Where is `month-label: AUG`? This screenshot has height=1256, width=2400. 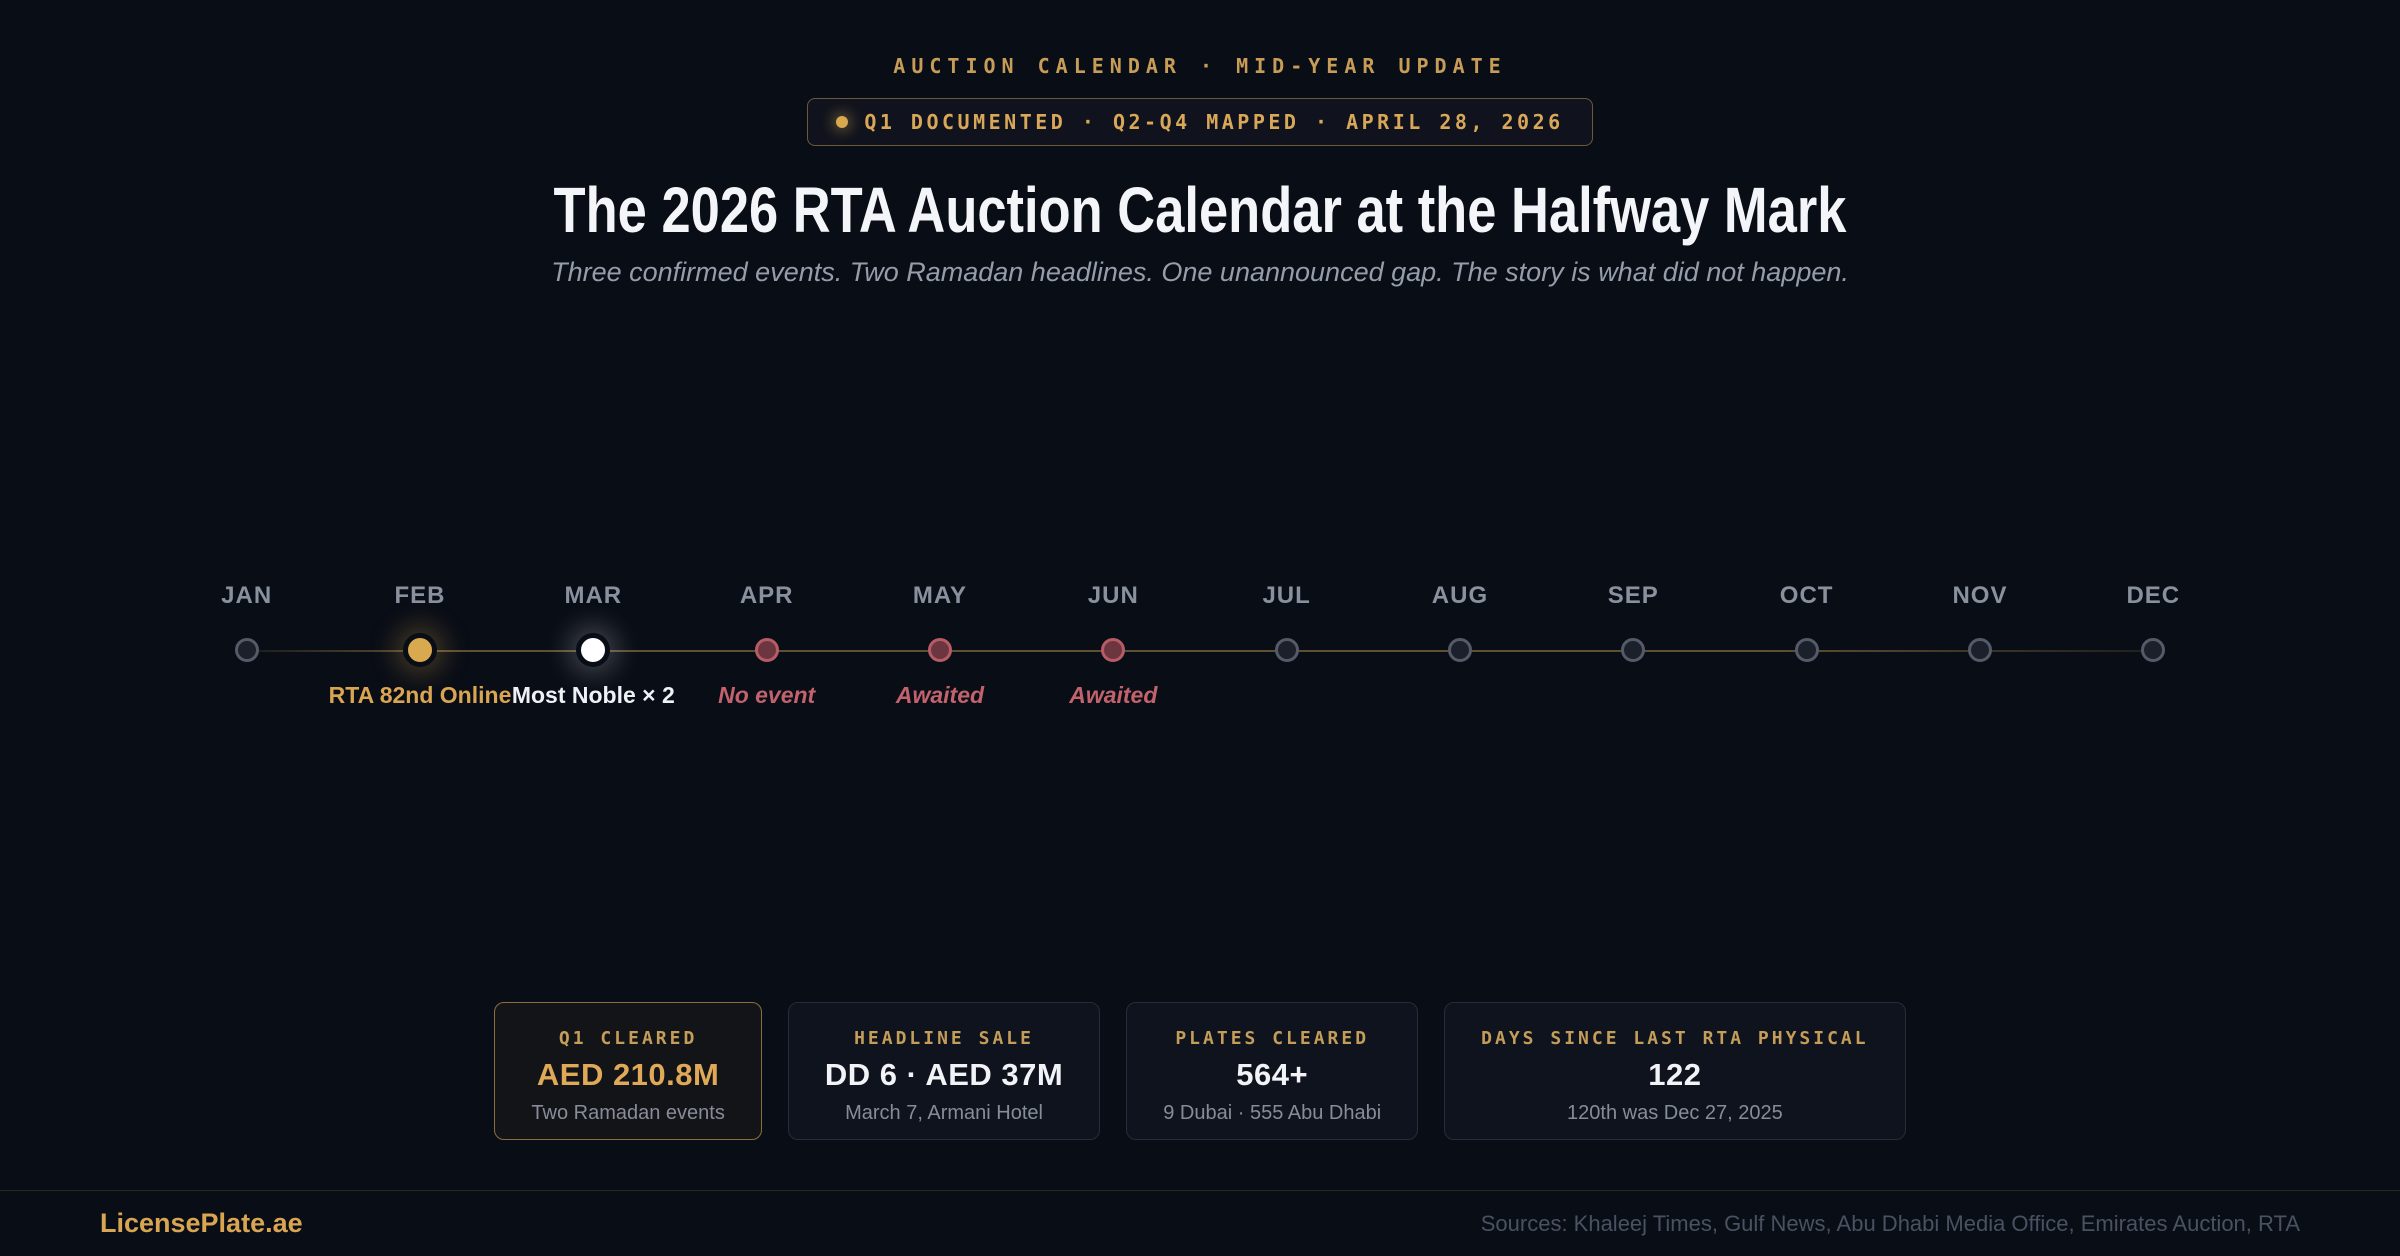
month-label: AUG is located at coordinates (1460, 595).